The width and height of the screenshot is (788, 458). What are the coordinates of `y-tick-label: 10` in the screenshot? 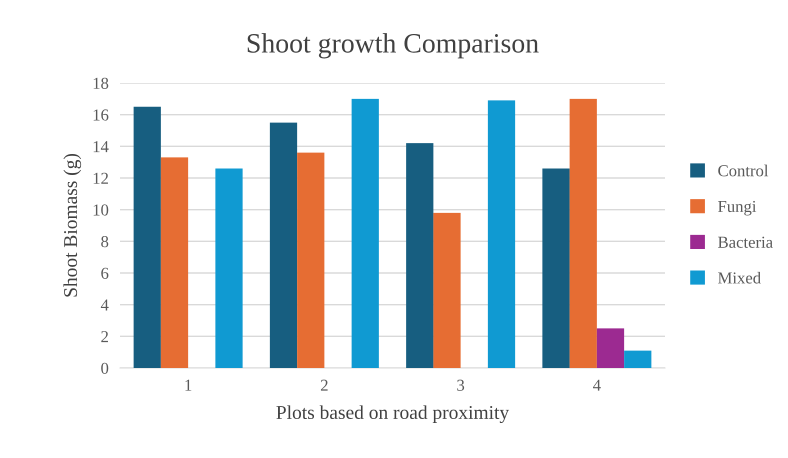 It's located at (101, 210).